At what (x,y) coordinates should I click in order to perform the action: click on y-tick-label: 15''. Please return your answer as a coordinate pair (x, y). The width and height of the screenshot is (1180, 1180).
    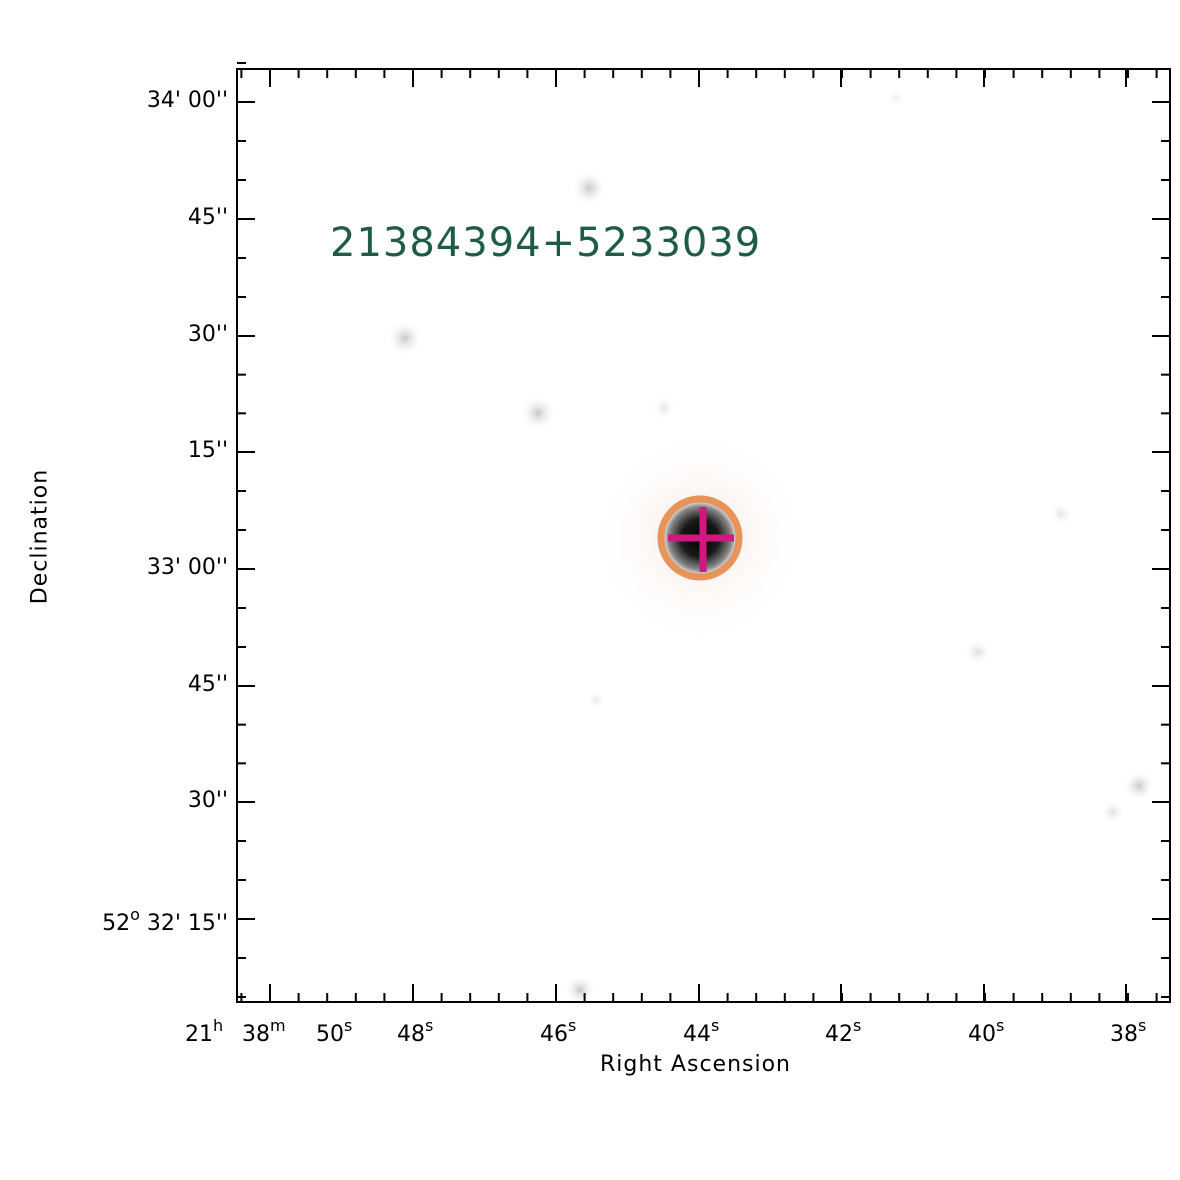
    Looking at the image, I should click on (207, 450).